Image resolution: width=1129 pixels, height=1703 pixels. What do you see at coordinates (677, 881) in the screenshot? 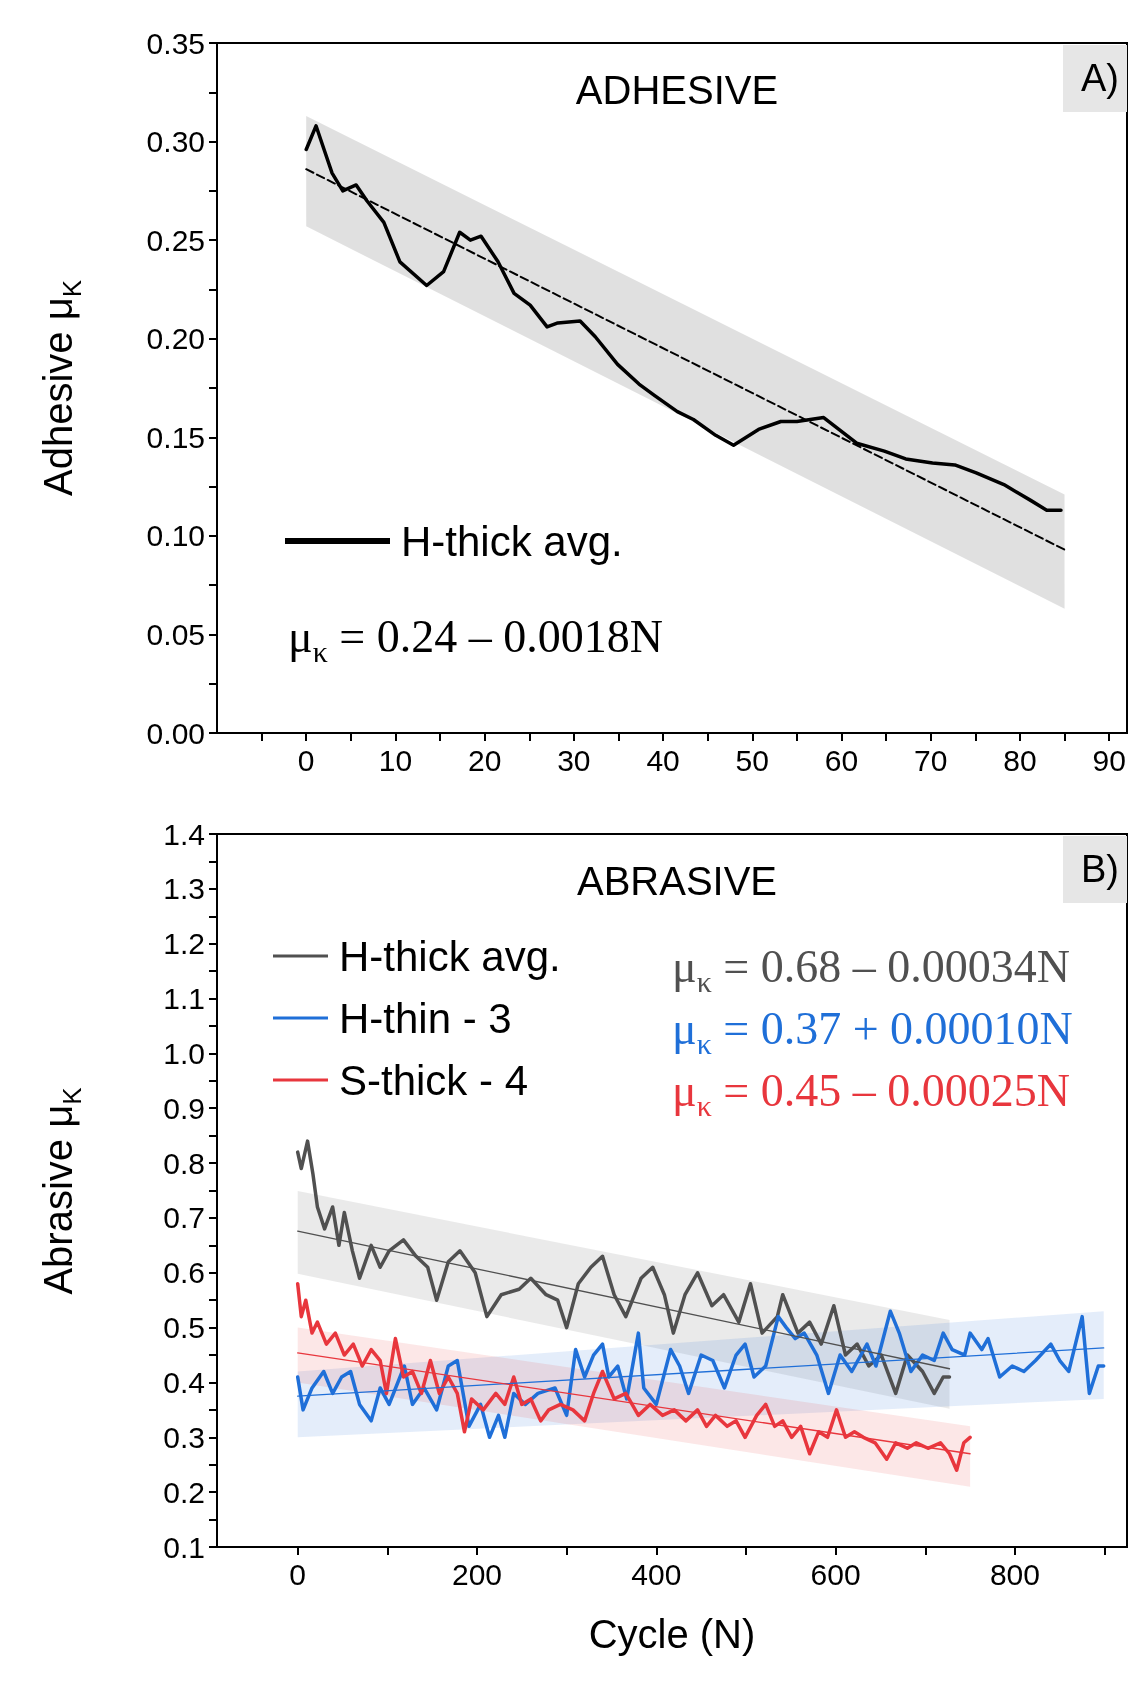
I see `text: ABRASIVE` at bounding box center [677, 881].